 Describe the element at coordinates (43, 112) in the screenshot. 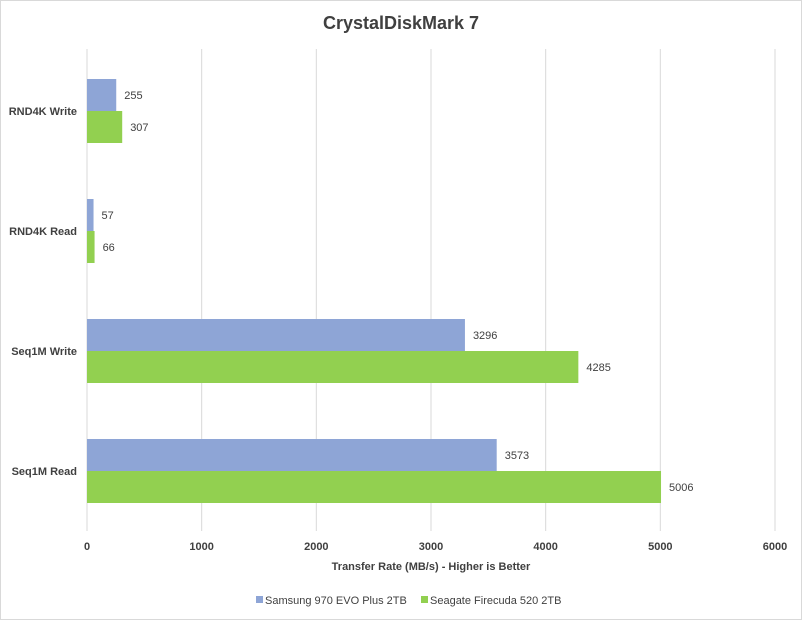

I see `category-label: RND4K Write` at that location.